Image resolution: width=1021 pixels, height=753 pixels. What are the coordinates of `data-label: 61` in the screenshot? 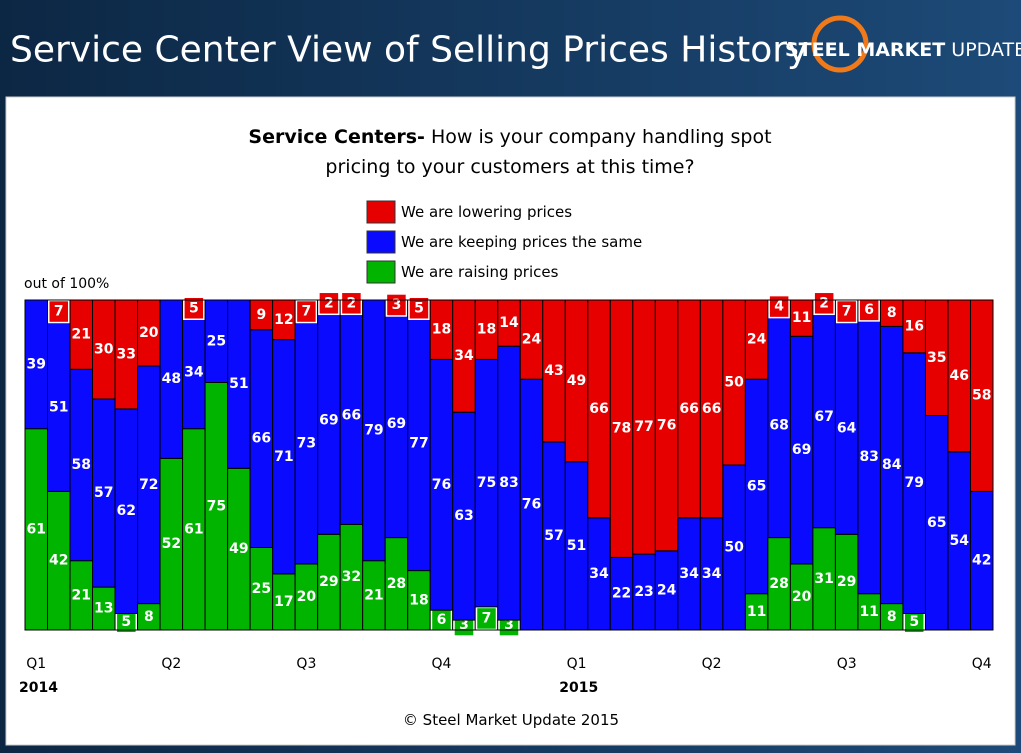 It's located at (193, 529).